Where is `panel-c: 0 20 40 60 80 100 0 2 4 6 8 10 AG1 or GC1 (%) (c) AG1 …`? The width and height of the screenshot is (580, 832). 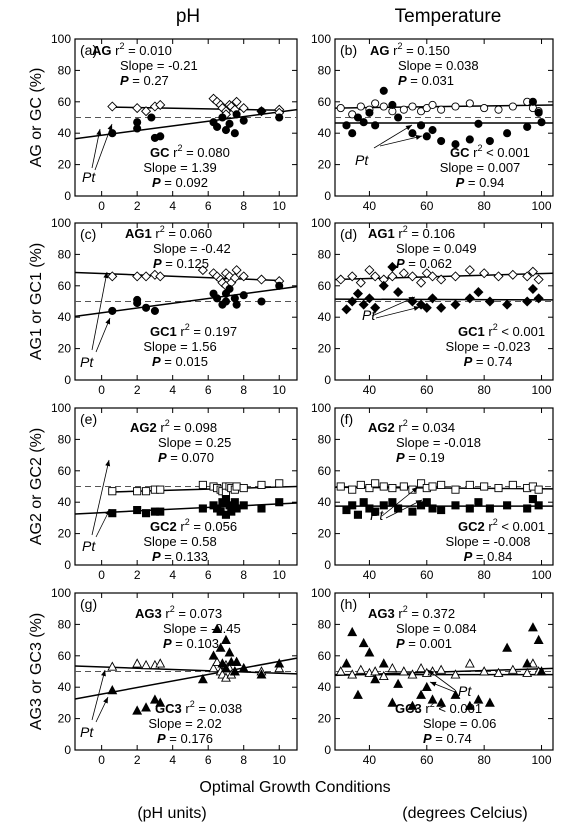
panel-c: 0 20 40 60 80 100 0 2 4 6 8 10 AG1 or GC1 (%) (c) AG1 … is located at coordinates (163, 306).